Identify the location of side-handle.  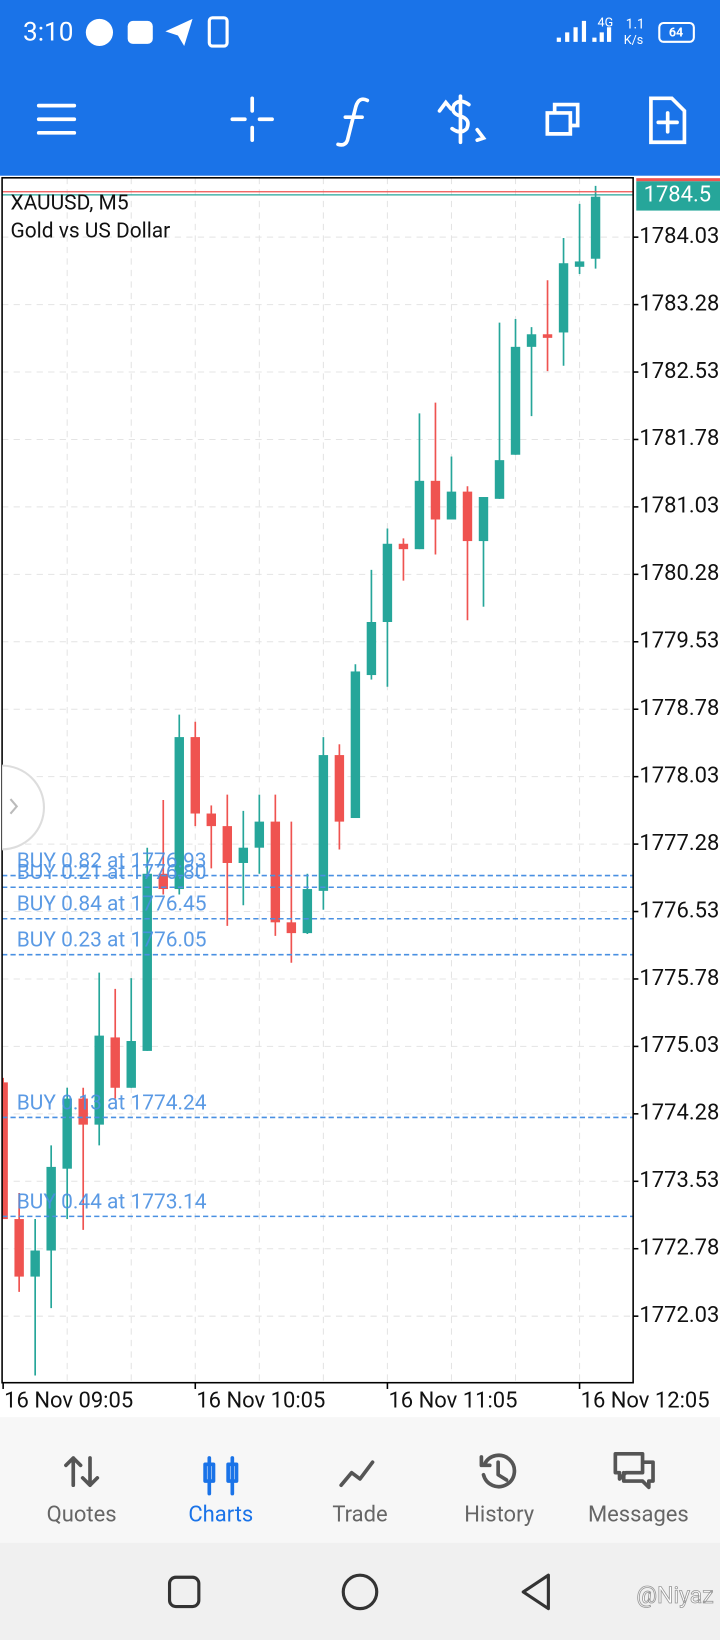
(23, 807).